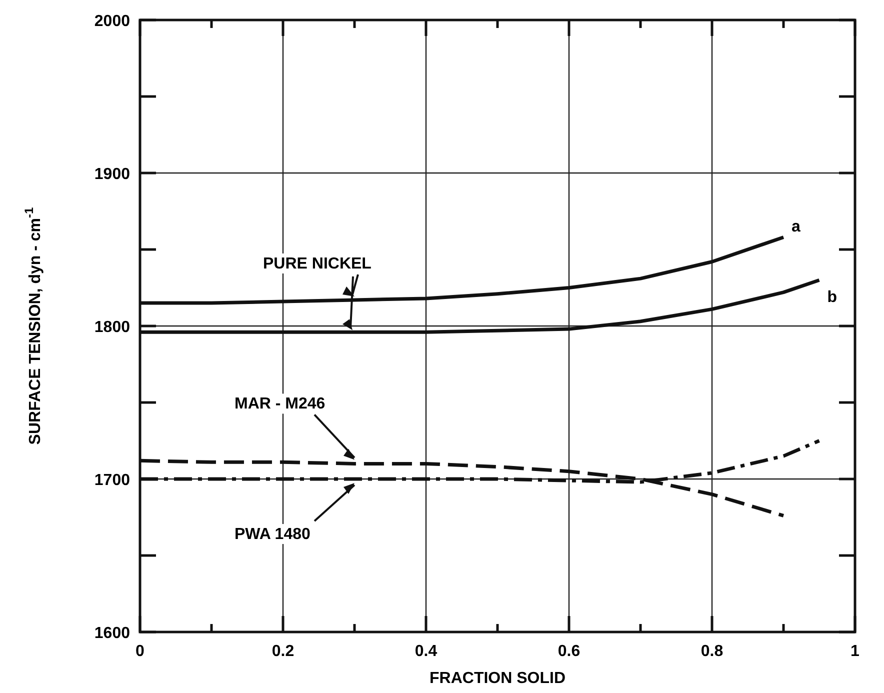  Describe the element at coordinates (112, 480) in the screenshot. I see `y-tick-label: 1700` at that location.